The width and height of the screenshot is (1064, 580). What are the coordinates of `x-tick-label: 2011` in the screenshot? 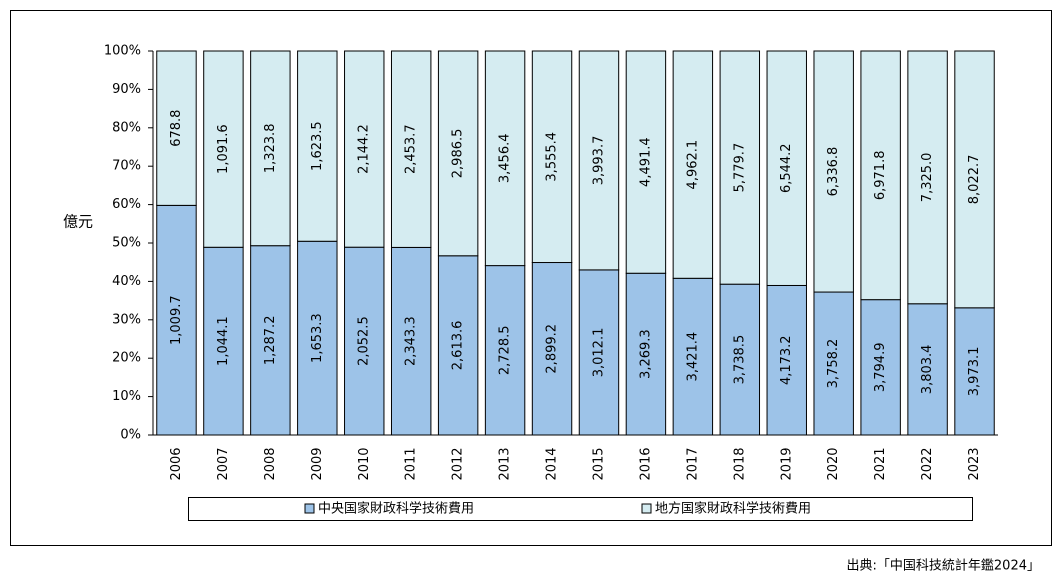 It's located at (411, 463).